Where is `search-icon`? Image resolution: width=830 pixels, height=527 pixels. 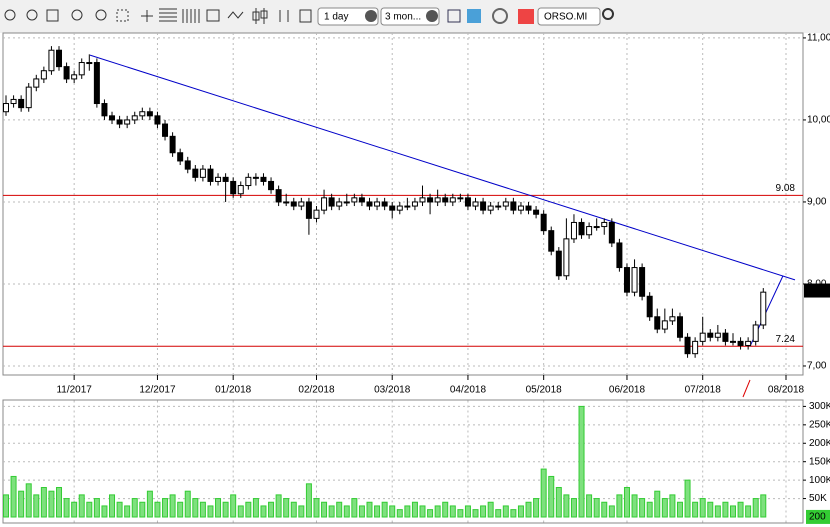 search-icon is located at coordinates (608, 14).